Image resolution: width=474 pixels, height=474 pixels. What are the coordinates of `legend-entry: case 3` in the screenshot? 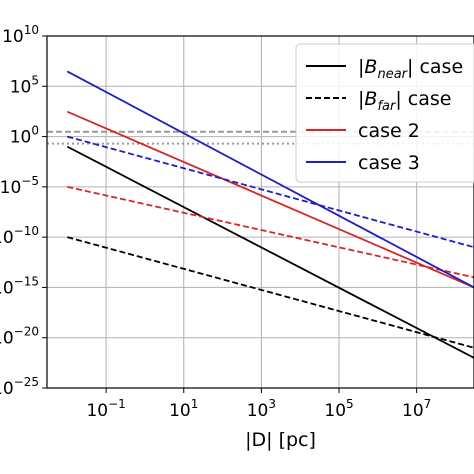 It's located at (389, 163).